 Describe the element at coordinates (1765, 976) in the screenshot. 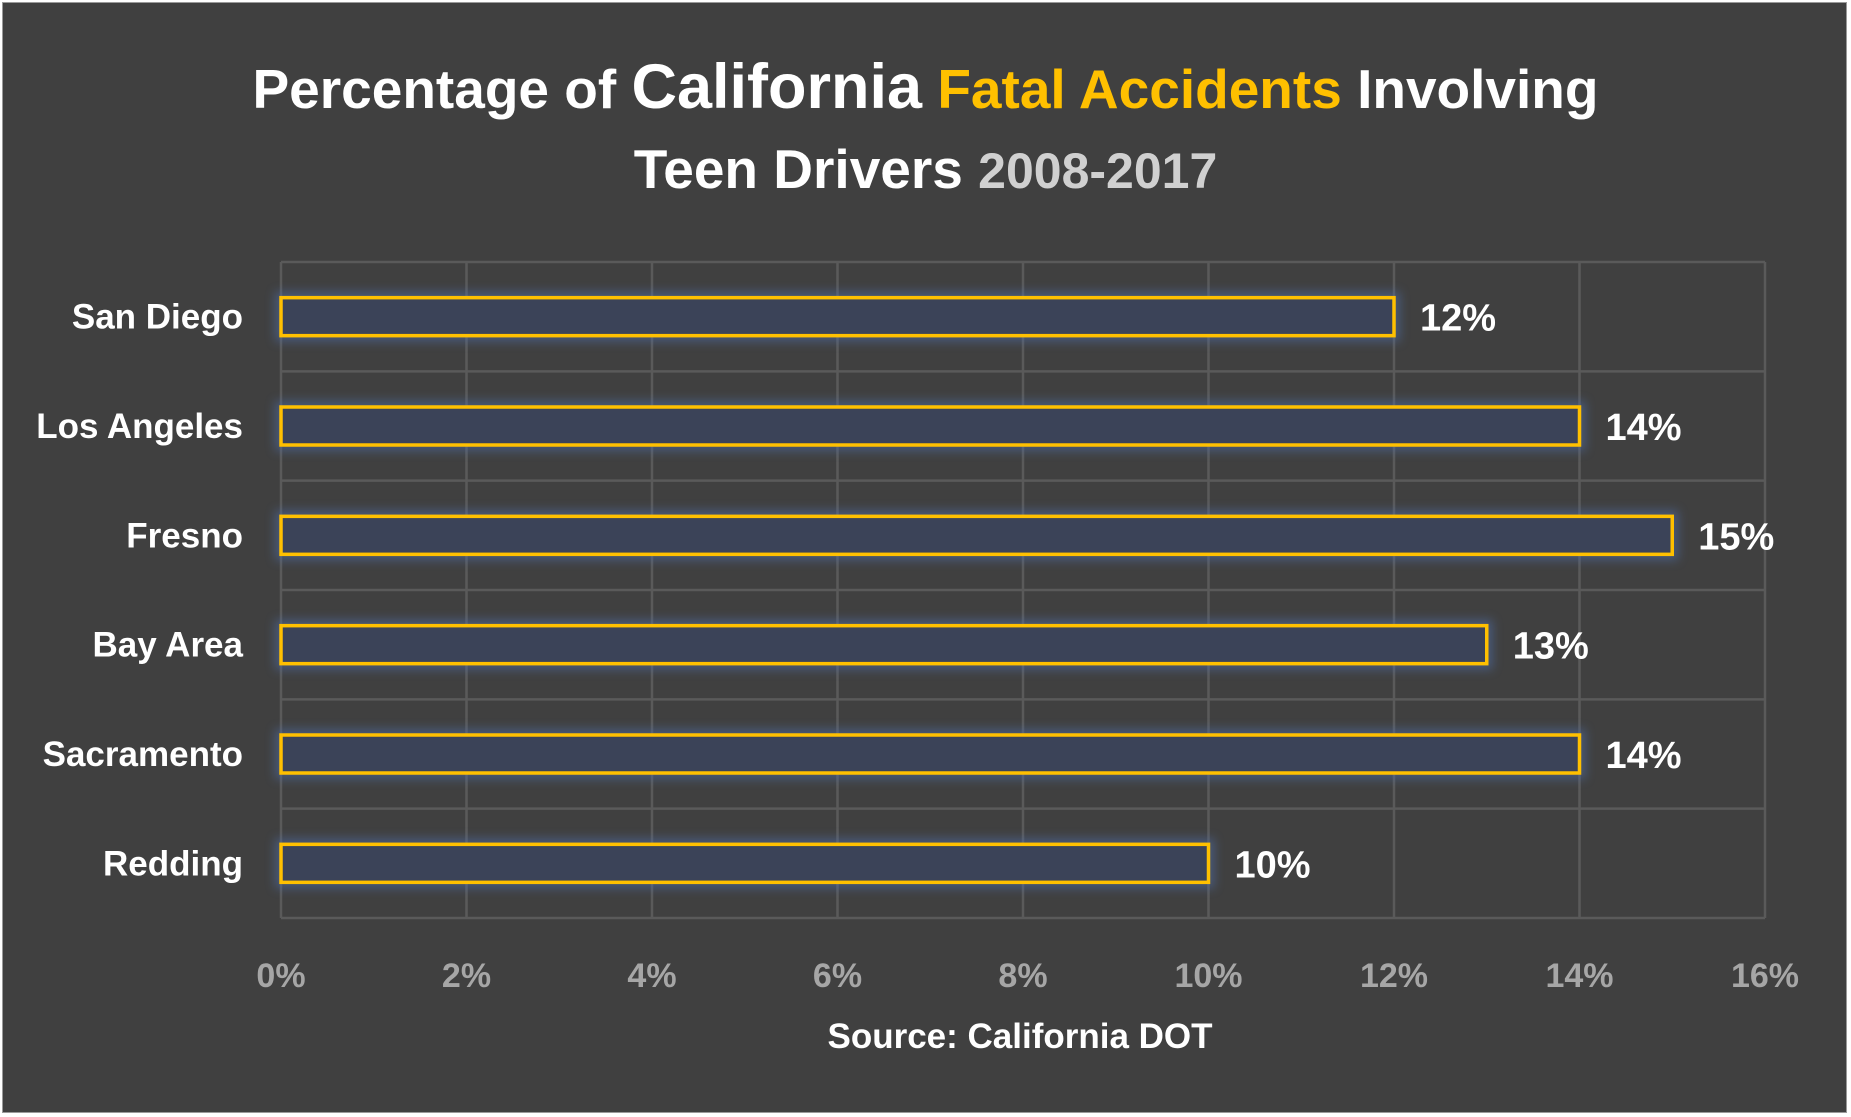

I see `x-tick-label: 16%` at that location.